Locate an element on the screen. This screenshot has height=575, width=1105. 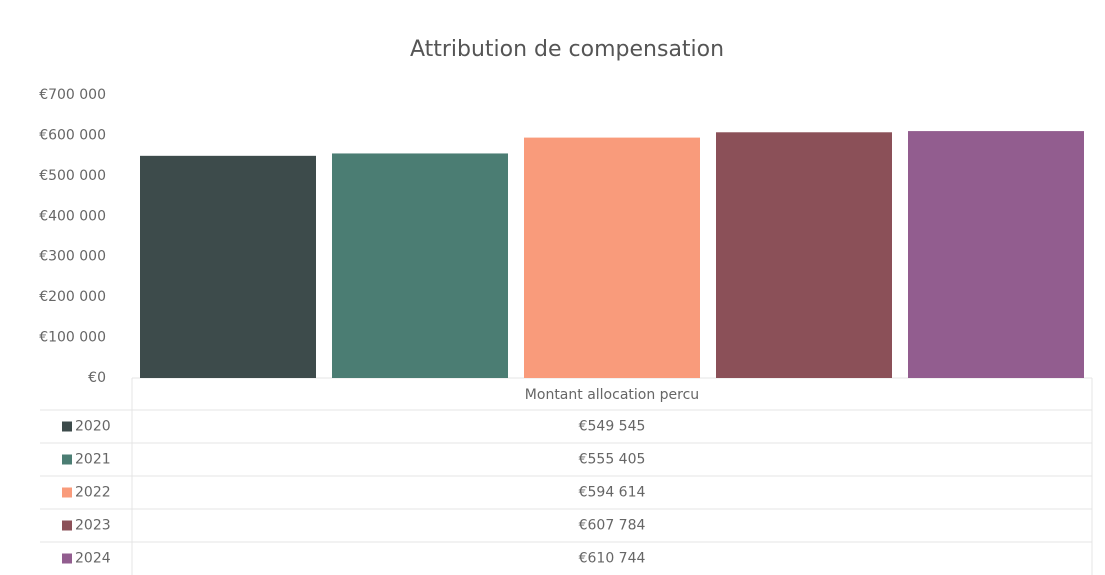
legend-label: 2021 is located at coordinates (93, 460).